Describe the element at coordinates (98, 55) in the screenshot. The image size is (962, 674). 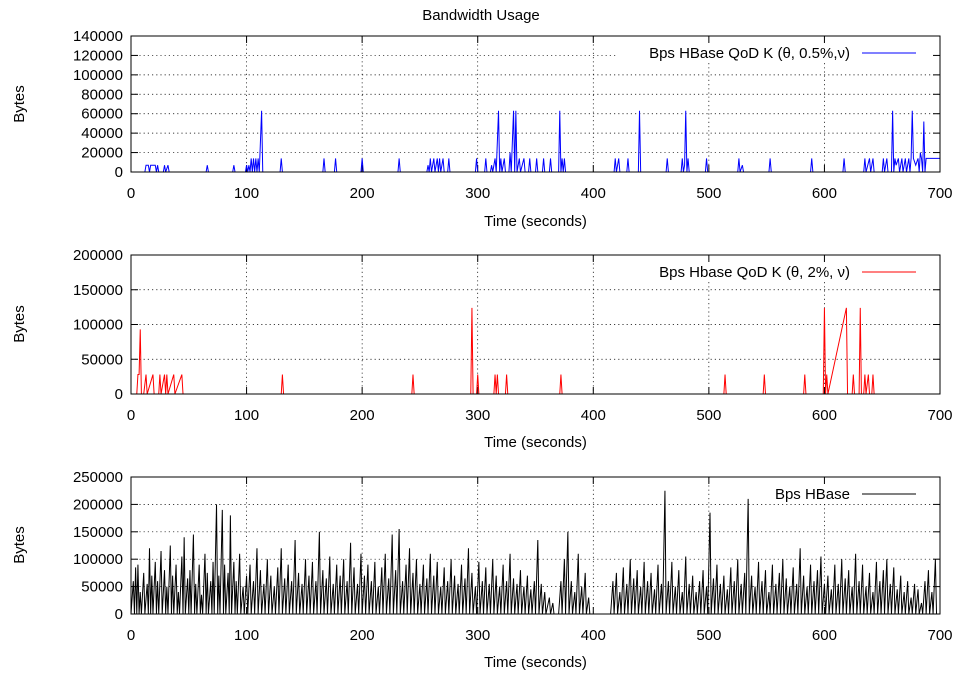
I see `y-tick-label: 120000` at that location.